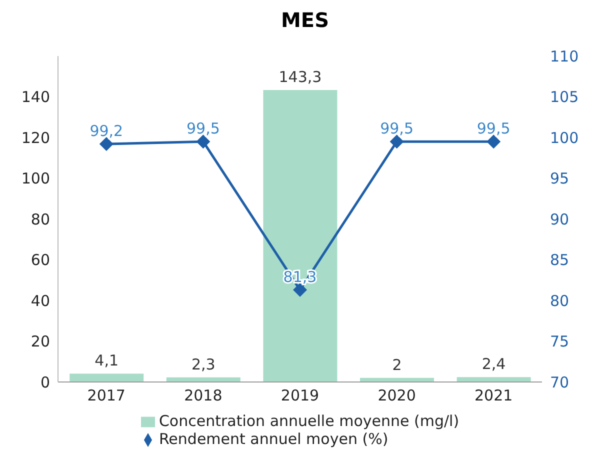 The width and height of the screenshot is (610, 461). What do you see at coordinates (40, 260) in the screenshot?
I see `y-tick-label: 60` at bounding box center [40, 260].